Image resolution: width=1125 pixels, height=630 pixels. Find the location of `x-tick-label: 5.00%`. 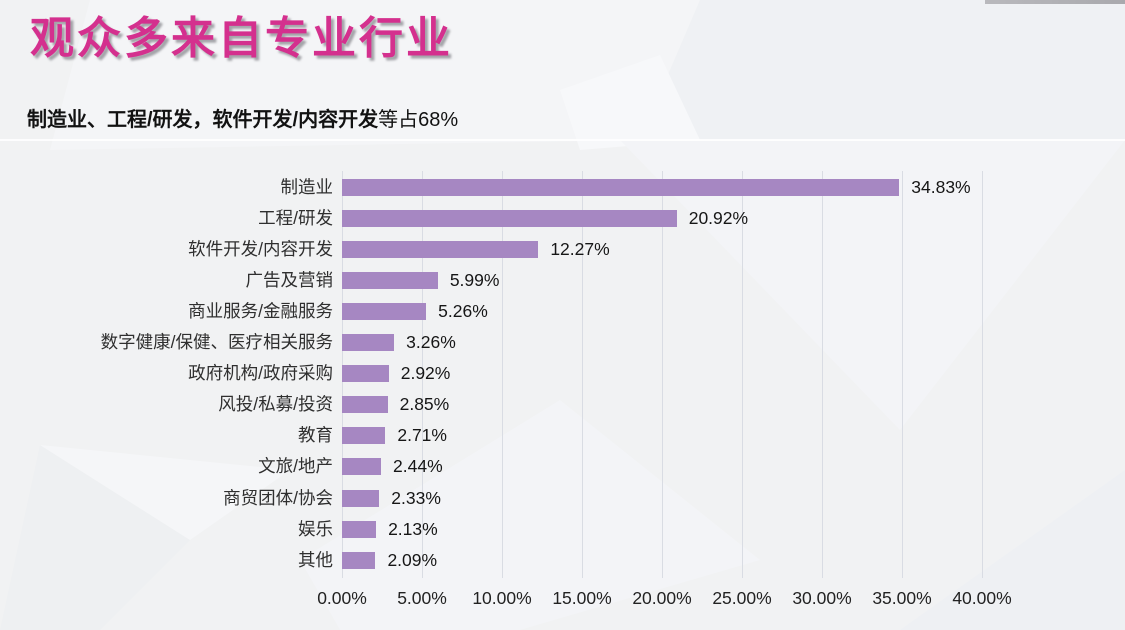

x-tick-label: 5.00% is located at coordinates (422, 598).